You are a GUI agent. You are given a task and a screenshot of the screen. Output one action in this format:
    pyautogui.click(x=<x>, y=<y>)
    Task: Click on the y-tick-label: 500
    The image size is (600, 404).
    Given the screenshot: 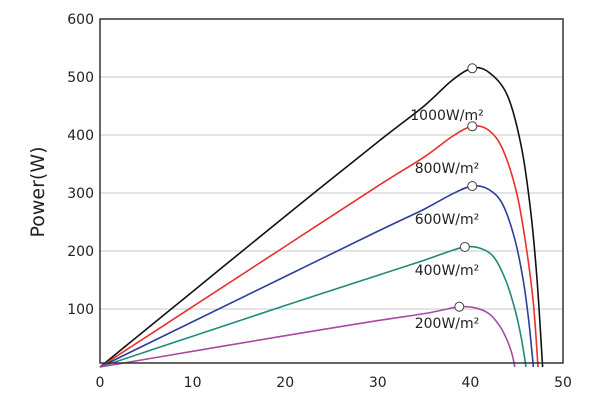 What is the action you would take?
    pyautogui.click(x=80, y=78)
    